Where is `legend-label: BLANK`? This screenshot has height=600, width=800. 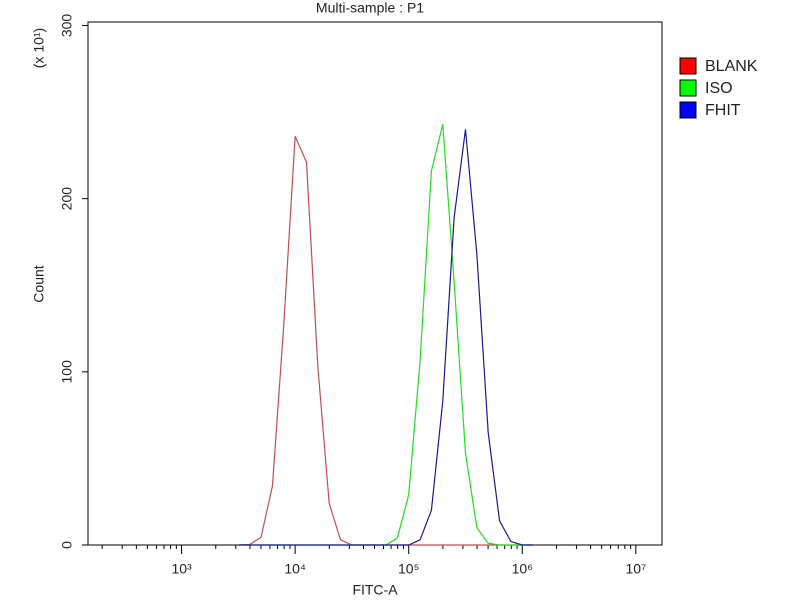 legend-label: BLANK is located at coordinates (731, 66).